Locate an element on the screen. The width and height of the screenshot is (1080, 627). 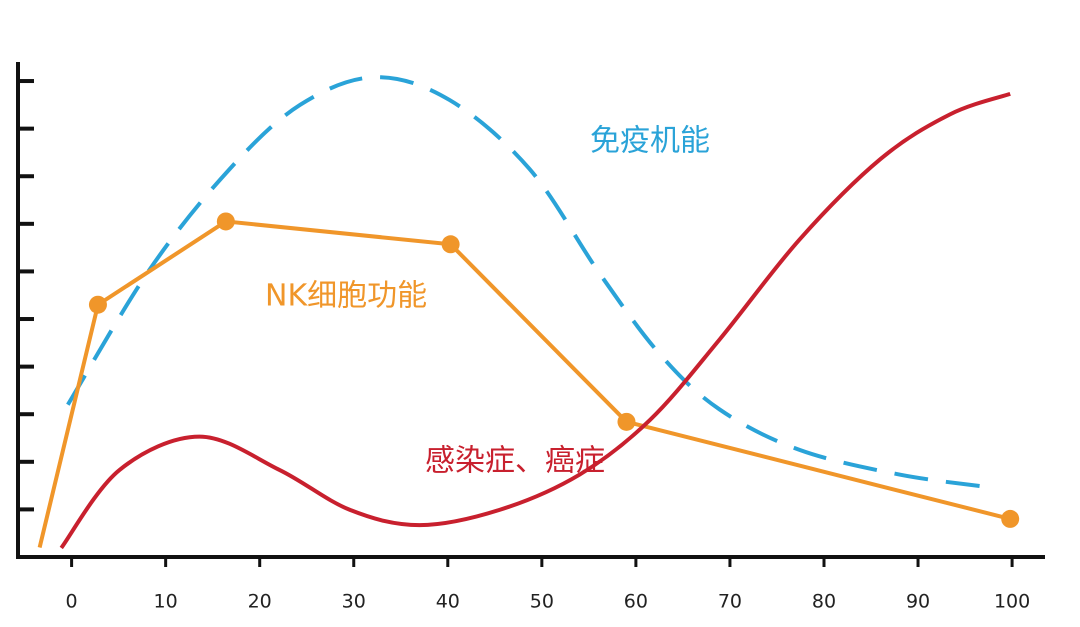
x-tick-label: 80 is located at coordinates (824, 602).